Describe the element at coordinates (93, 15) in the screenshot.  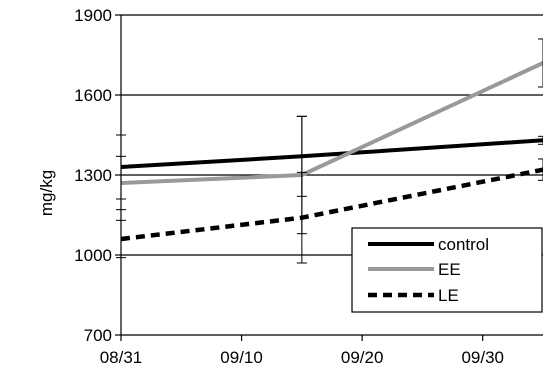
I see `y-tick-label-1900: 1900` at that location.